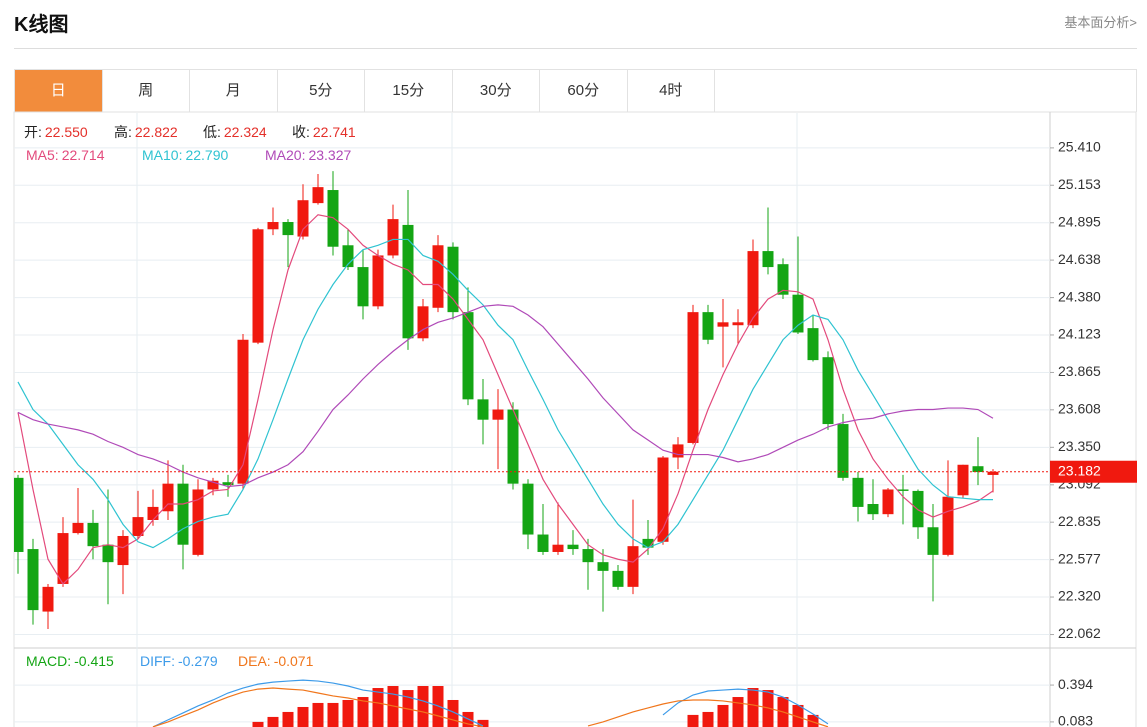 The height and width of the screenshot is (727, 1147). Describe the element at coordinates (1079, 371) in the screenshot. I see `y-tick-label: 23.865` at that location.